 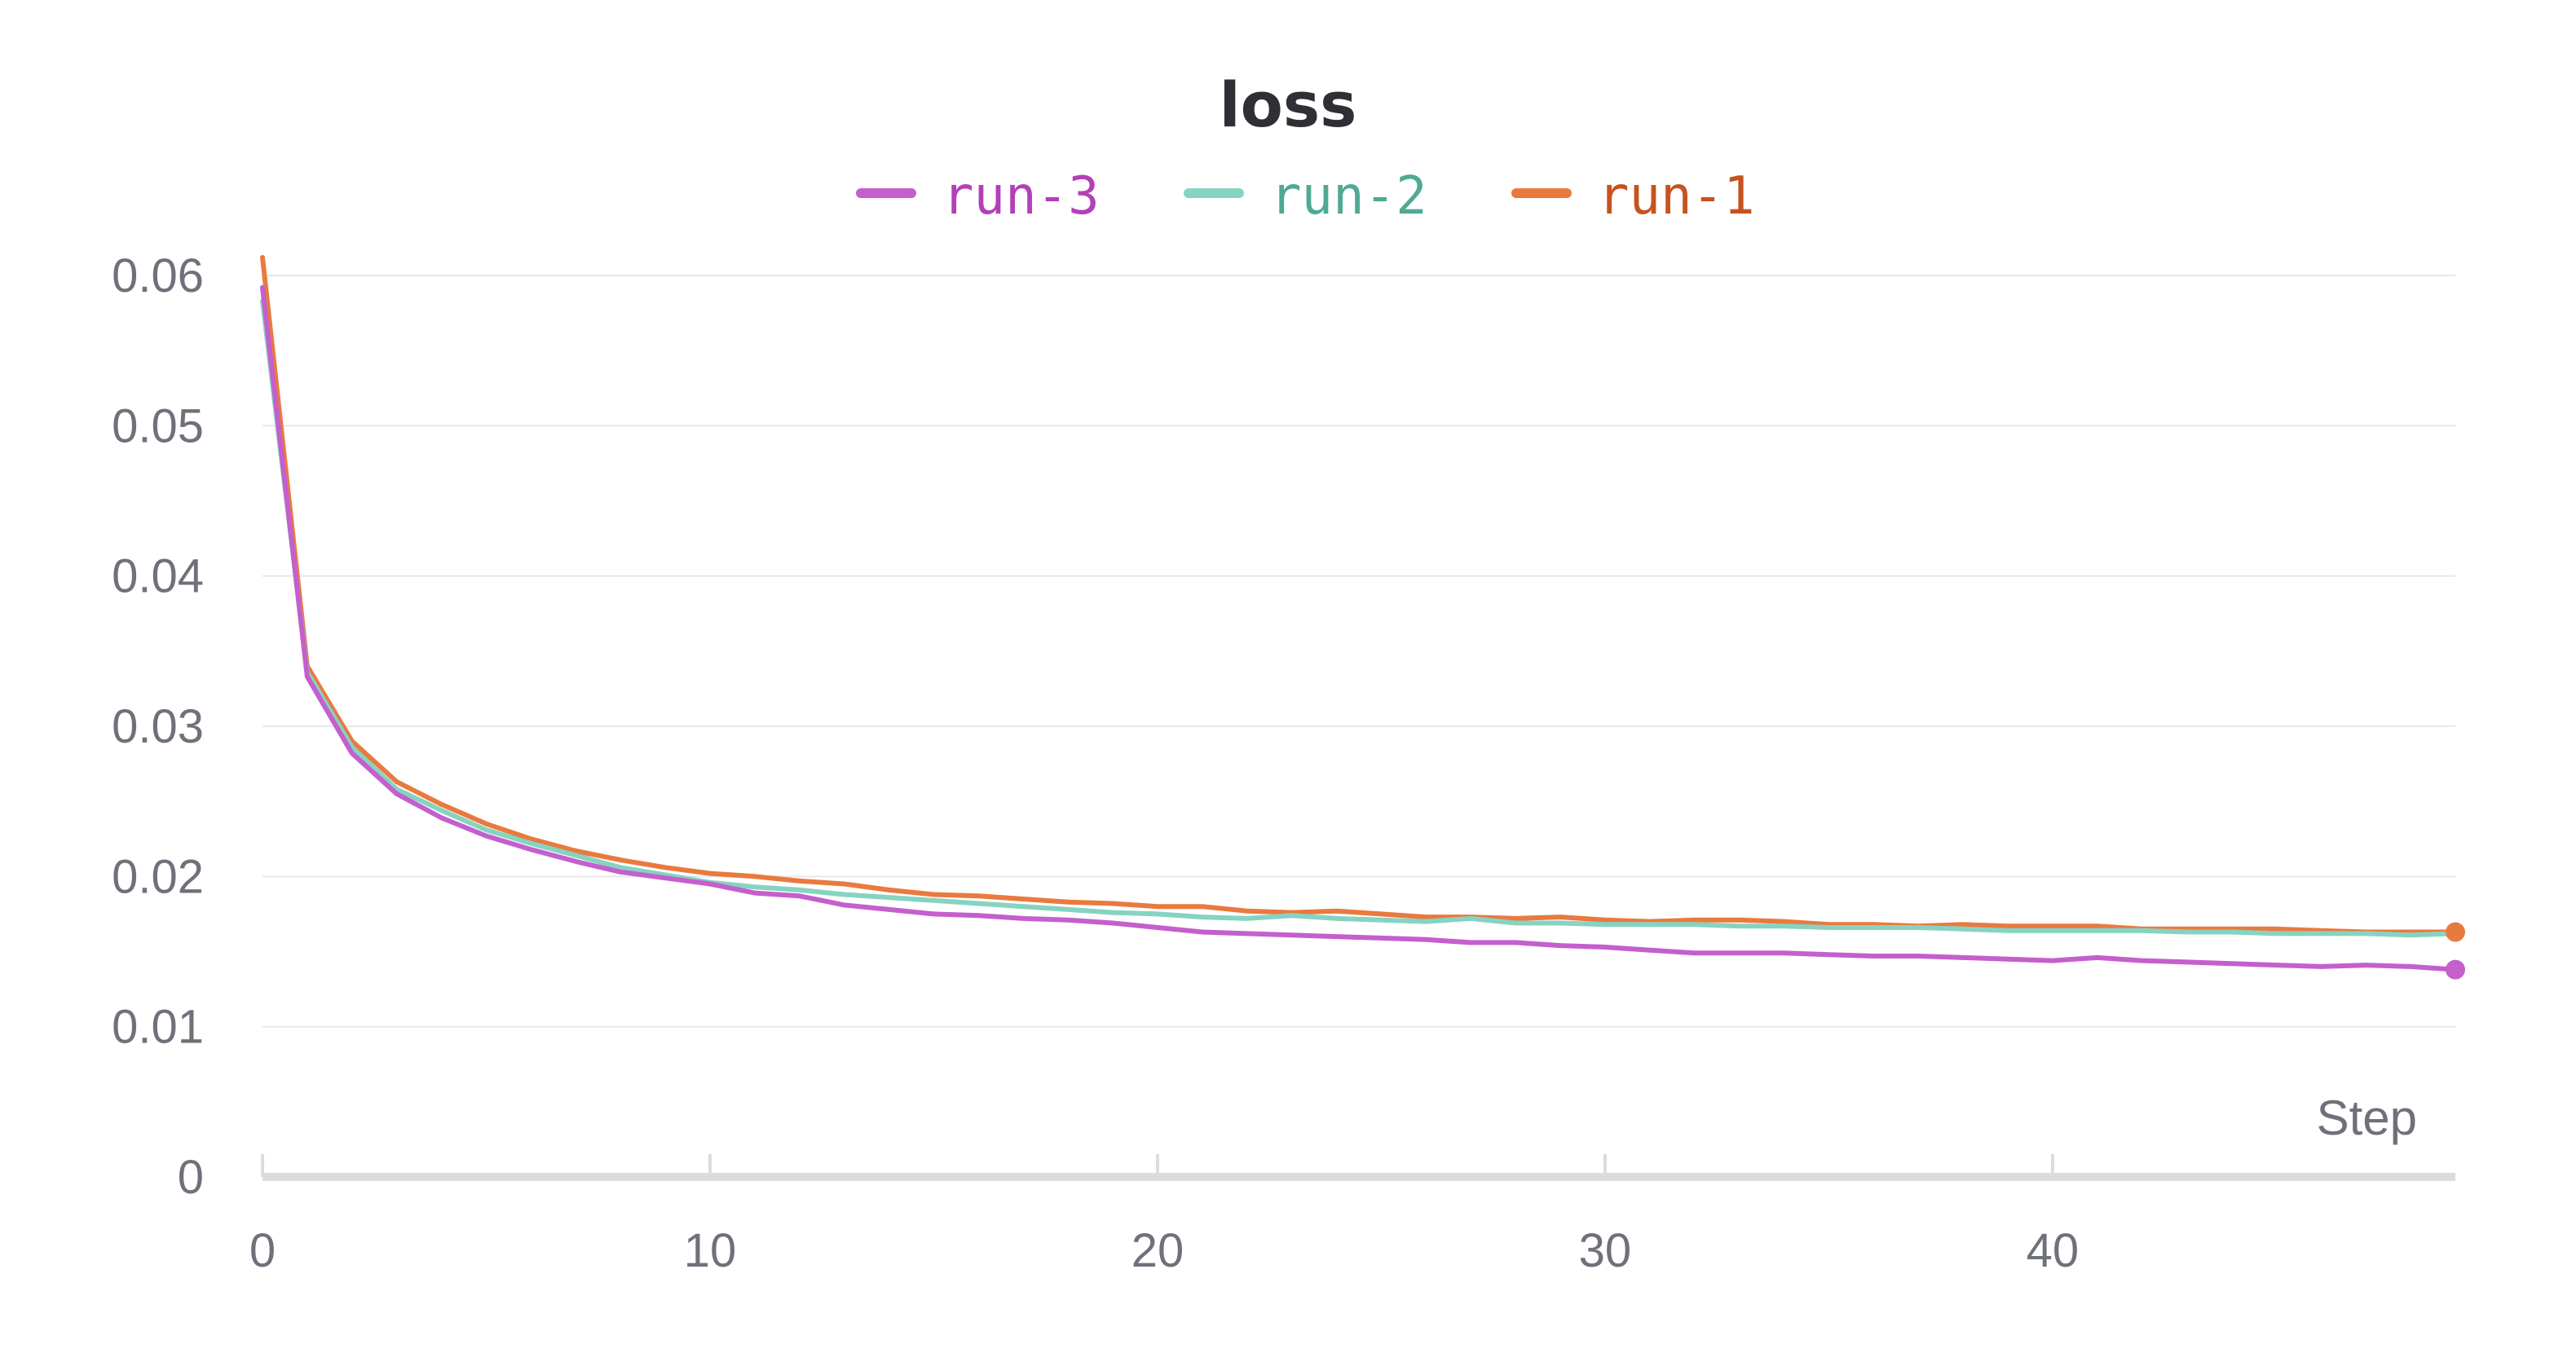 I want to click on legend-label-run-3: run-3, so click(x=1021, y=196).